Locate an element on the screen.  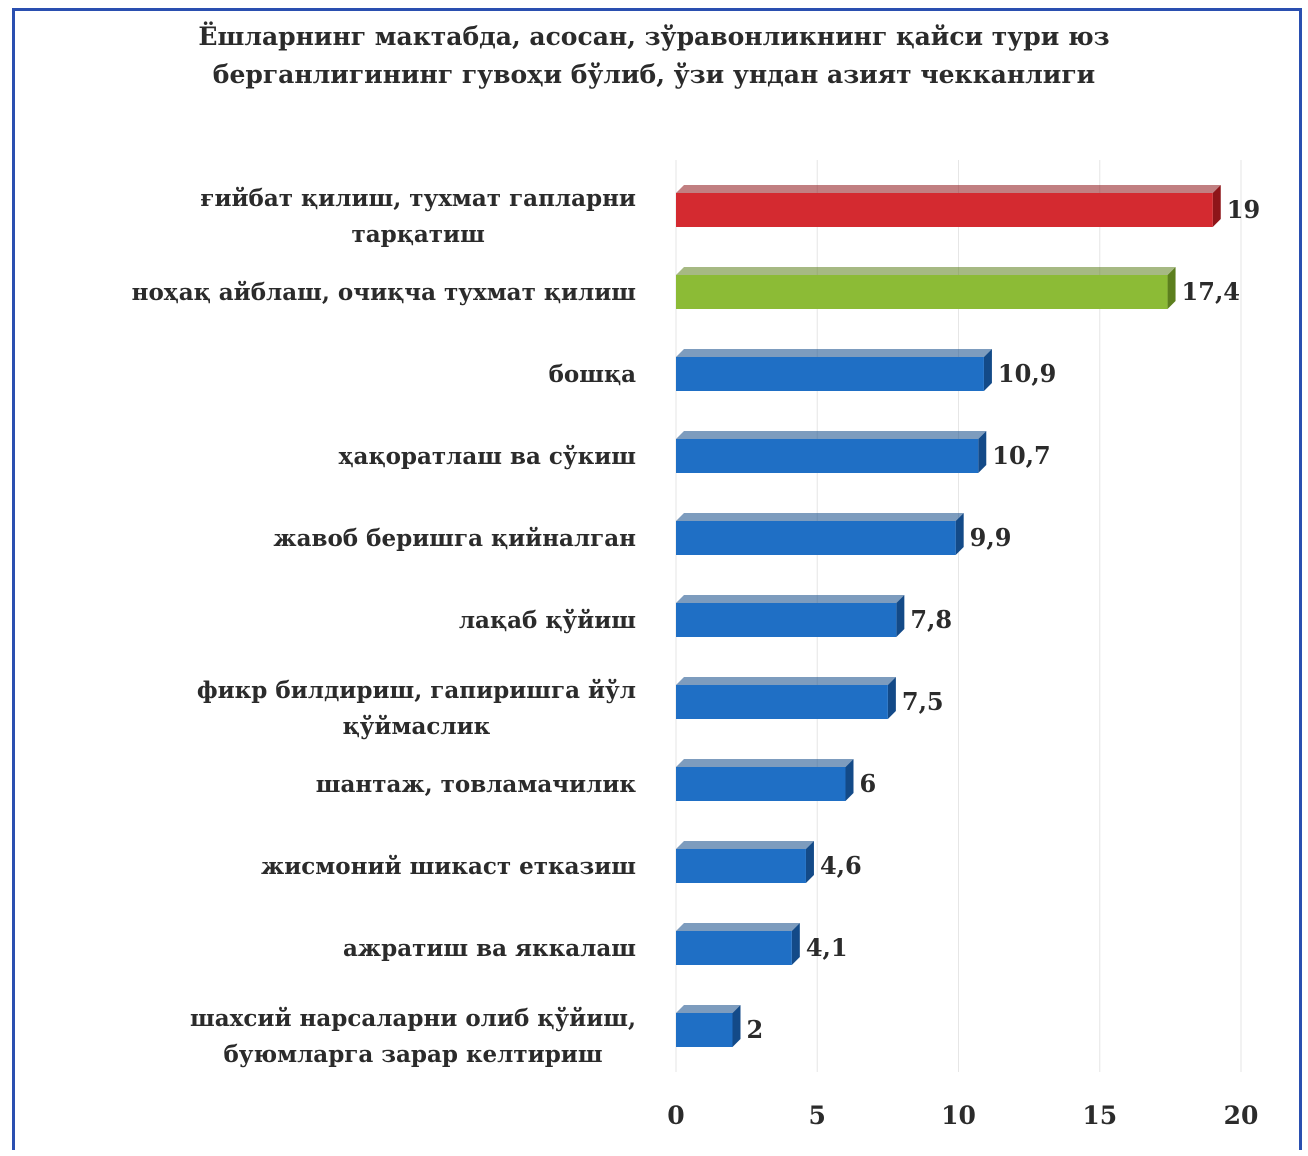
x-tick-label-2: 10 is located at coordinates (958, 1115).